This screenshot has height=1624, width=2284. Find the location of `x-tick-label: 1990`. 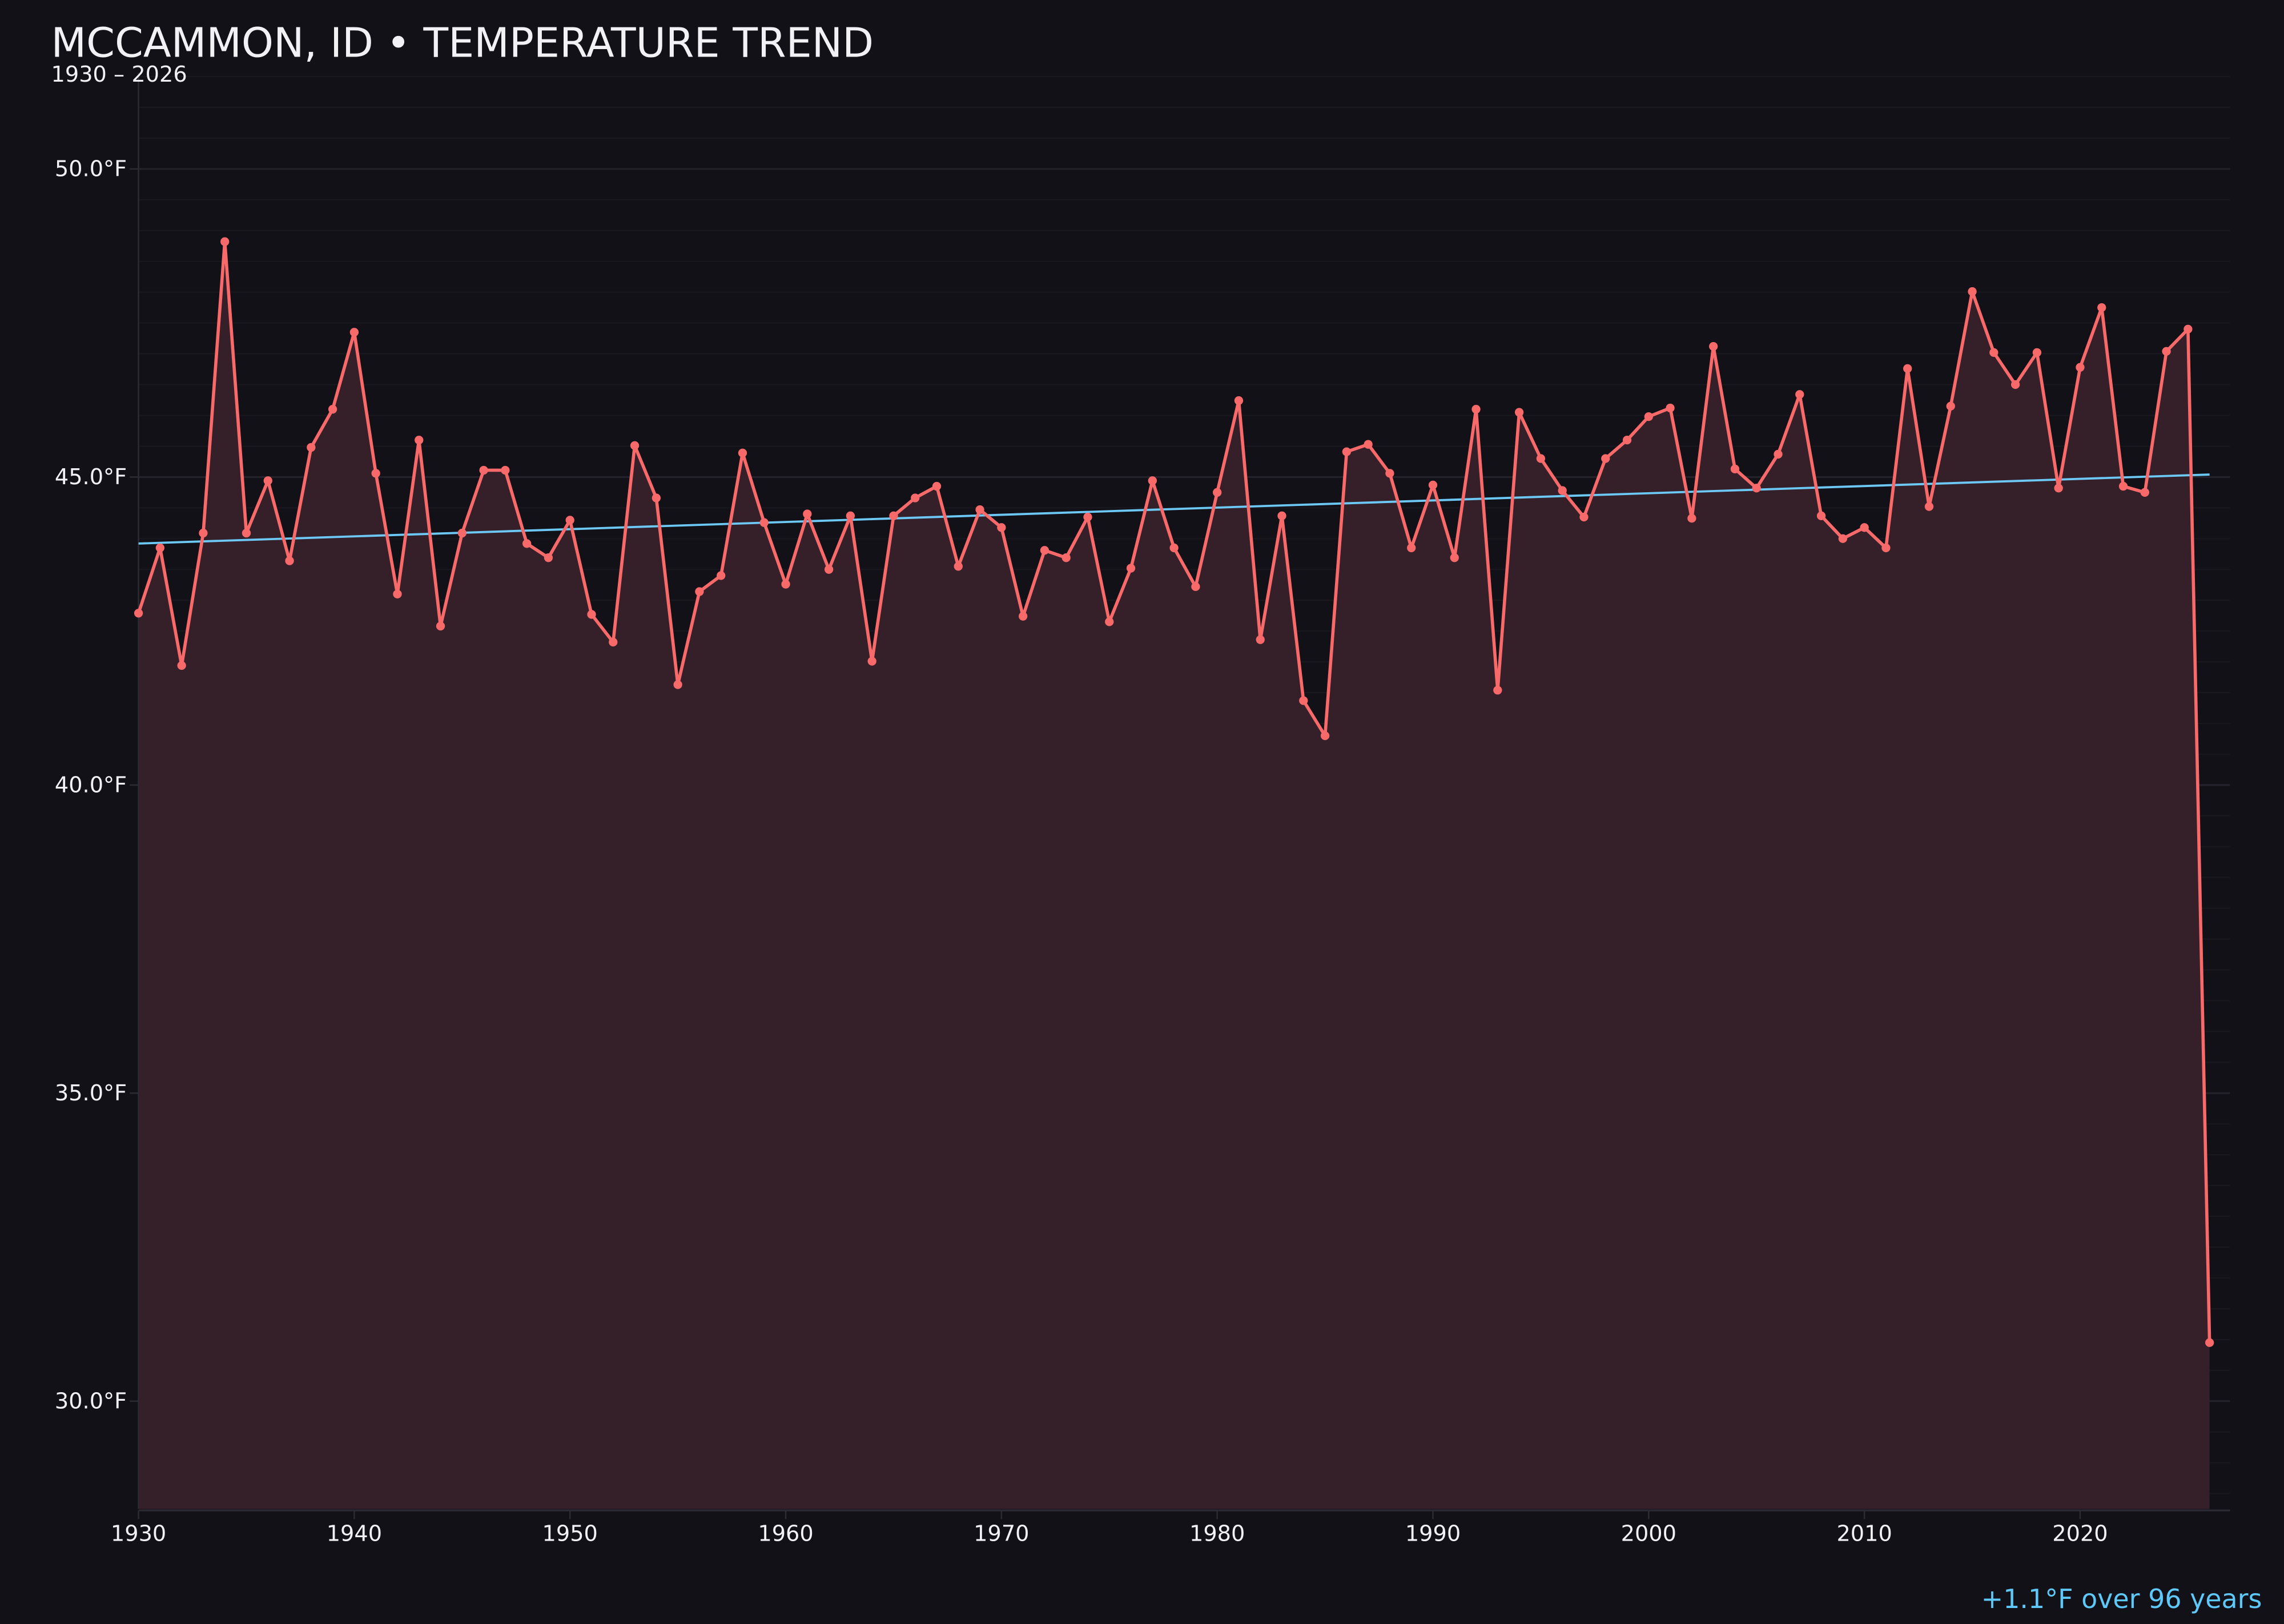

x-tick-label: 1990 is located at coordinates (1433, 1534).